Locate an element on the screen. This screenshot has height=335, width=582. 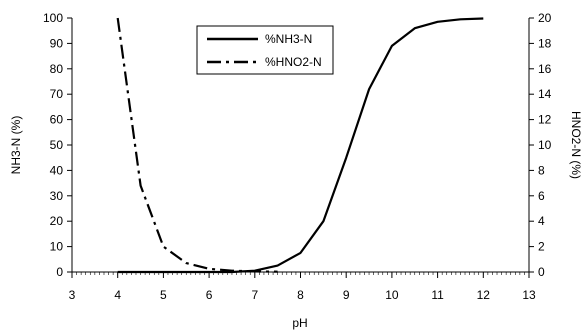
y2-tick-label: 10 is located at coordinates (545, 145).